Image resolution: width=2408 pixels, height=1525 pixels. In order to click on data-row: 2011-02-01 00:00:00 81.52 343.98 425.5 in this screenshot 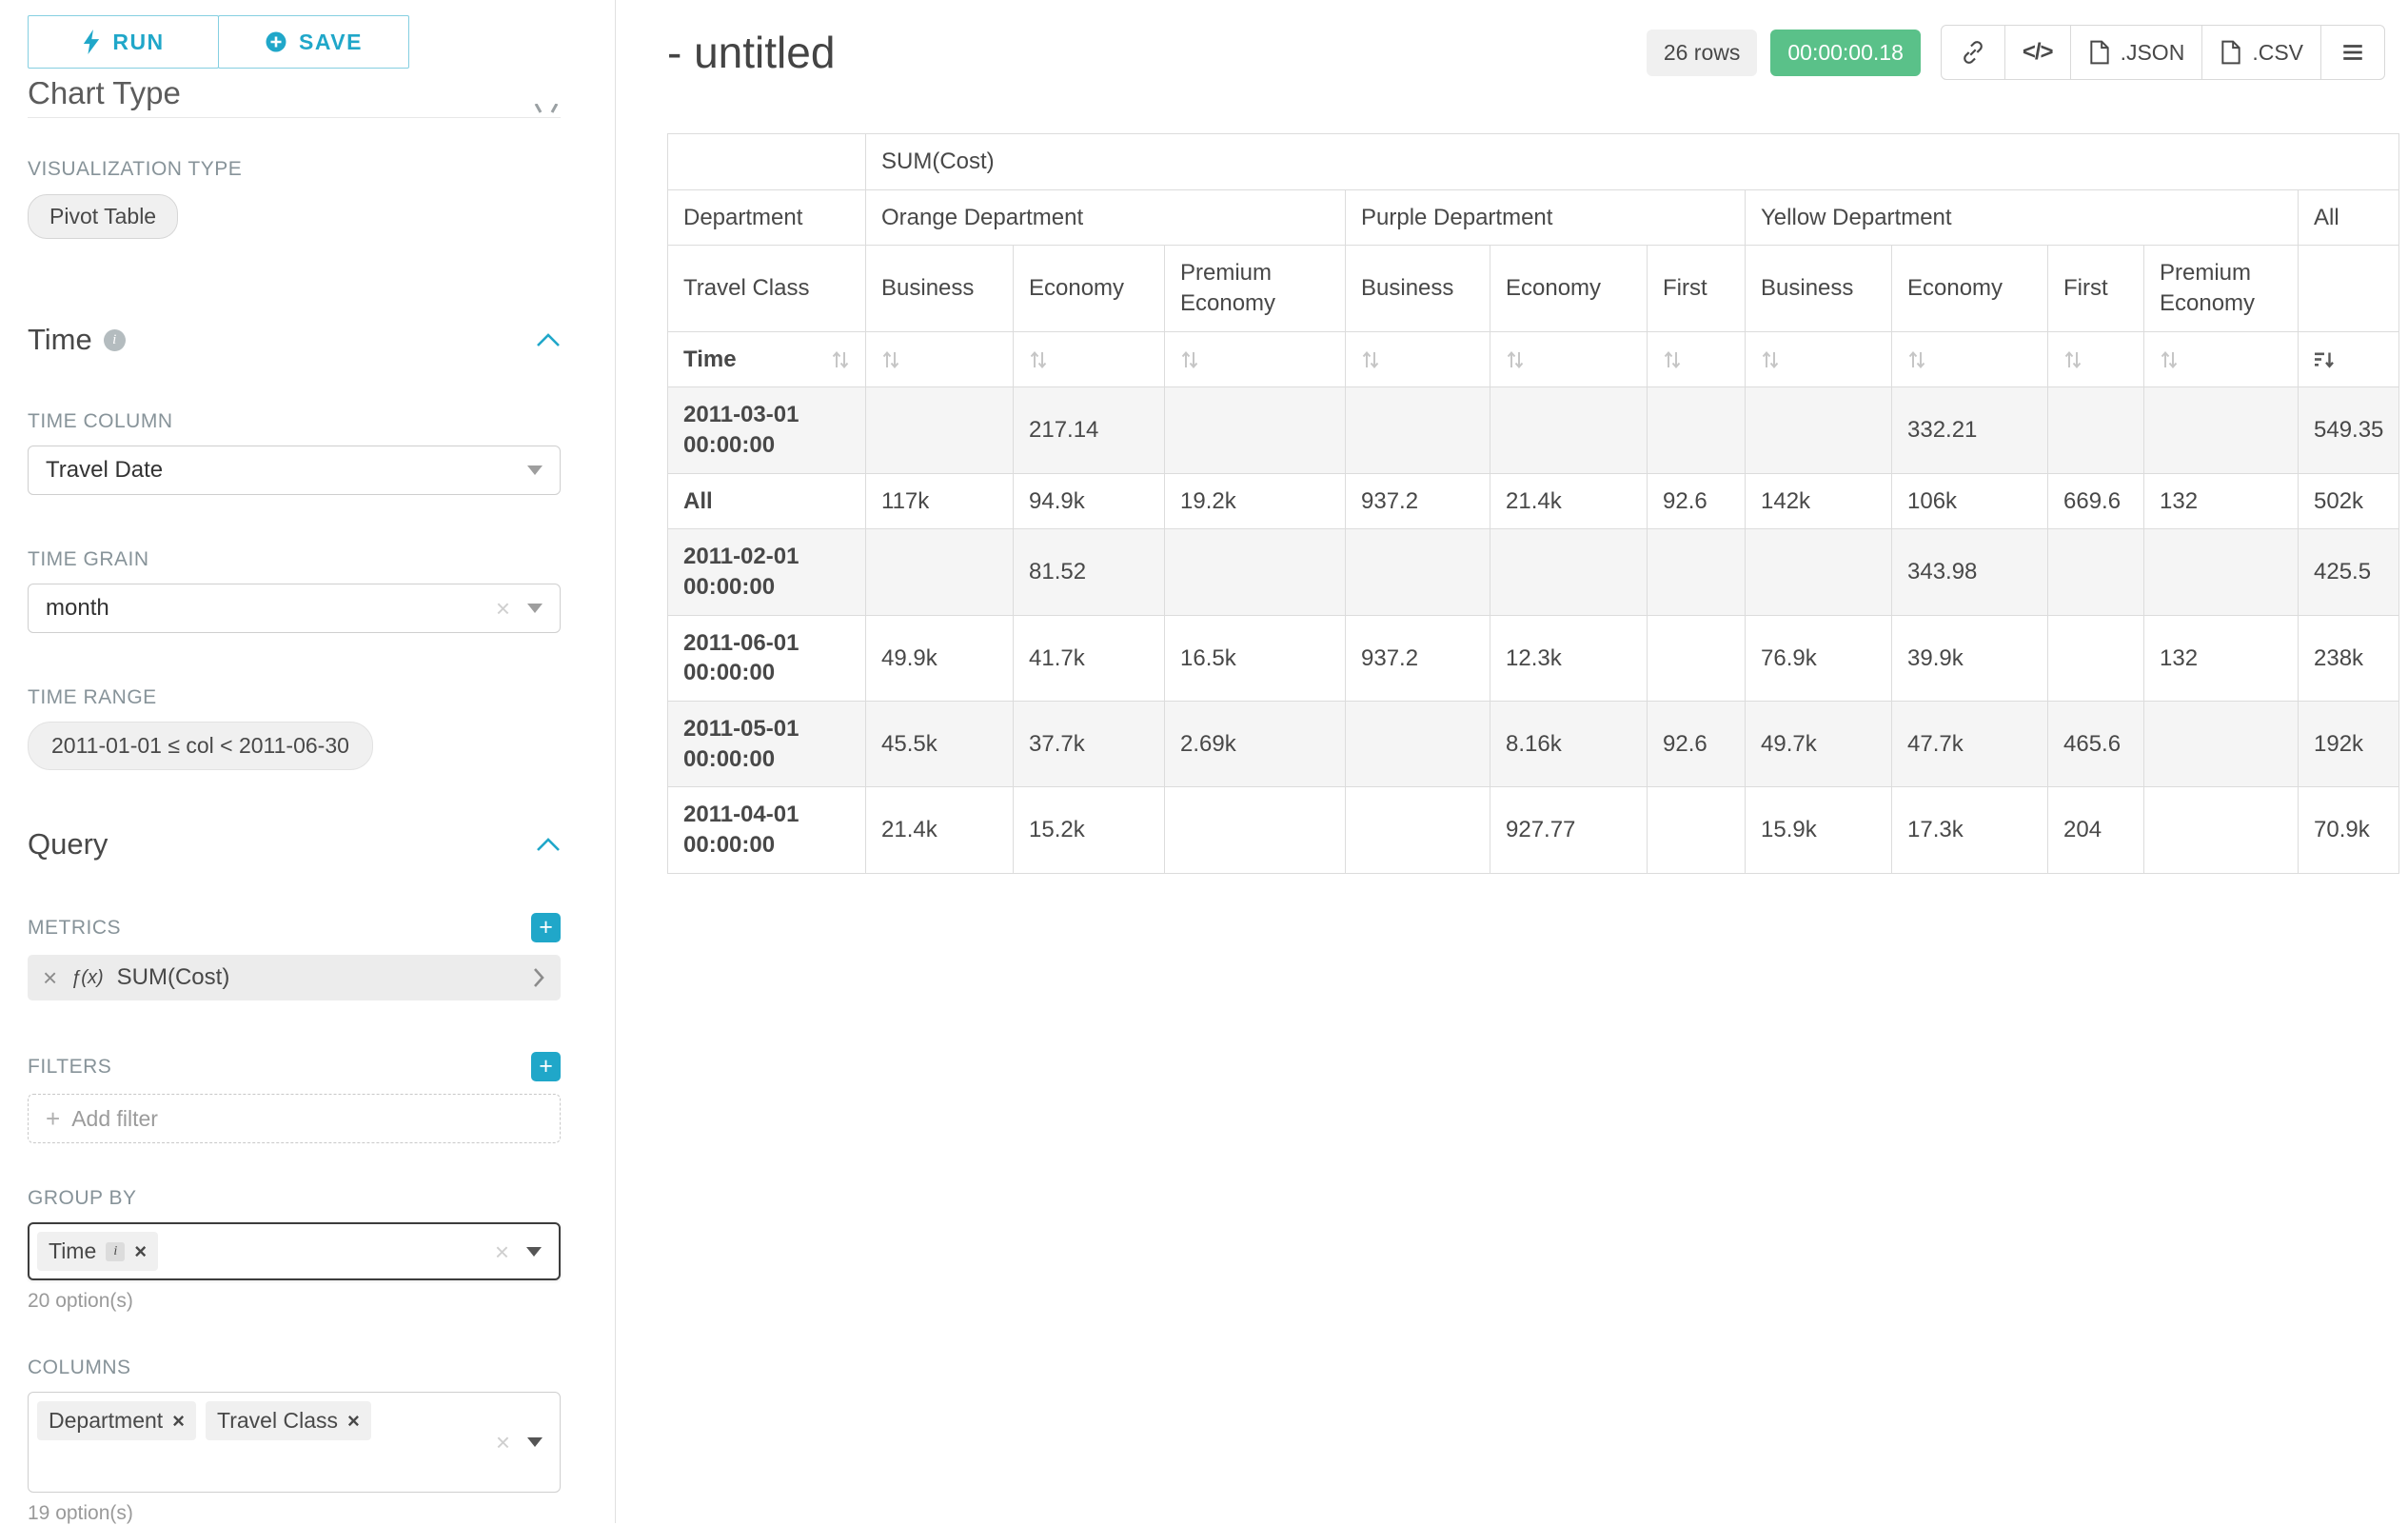, I will do `click(1533, 572)`.